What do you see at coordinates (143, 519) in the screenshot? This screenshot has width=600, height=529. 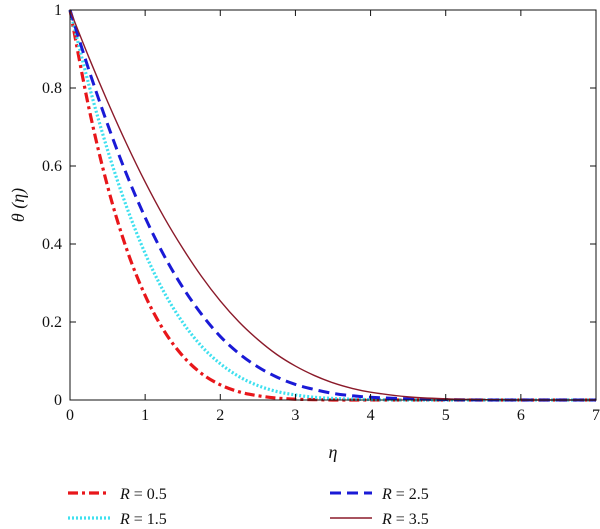 I see `legend-label: R = 1.5` at bounding box center [143, 519].